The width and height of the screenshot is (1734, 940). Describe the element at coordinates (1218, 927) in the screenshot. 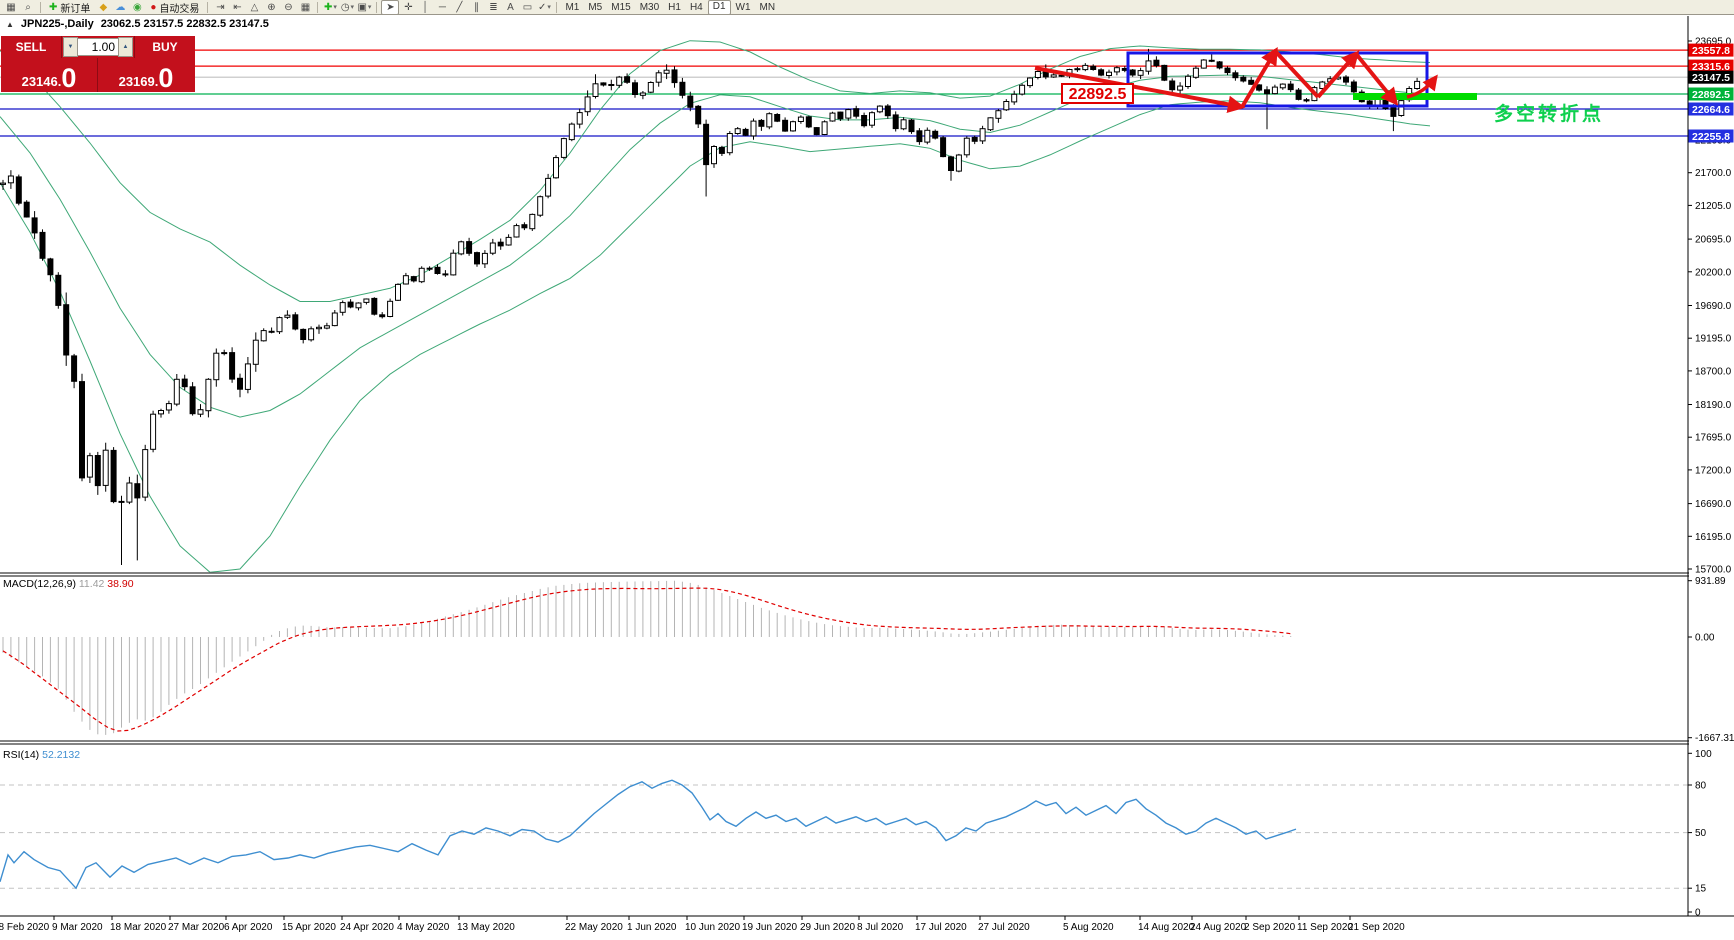

I see `svg-text: 24 Aug 2020` at that location.